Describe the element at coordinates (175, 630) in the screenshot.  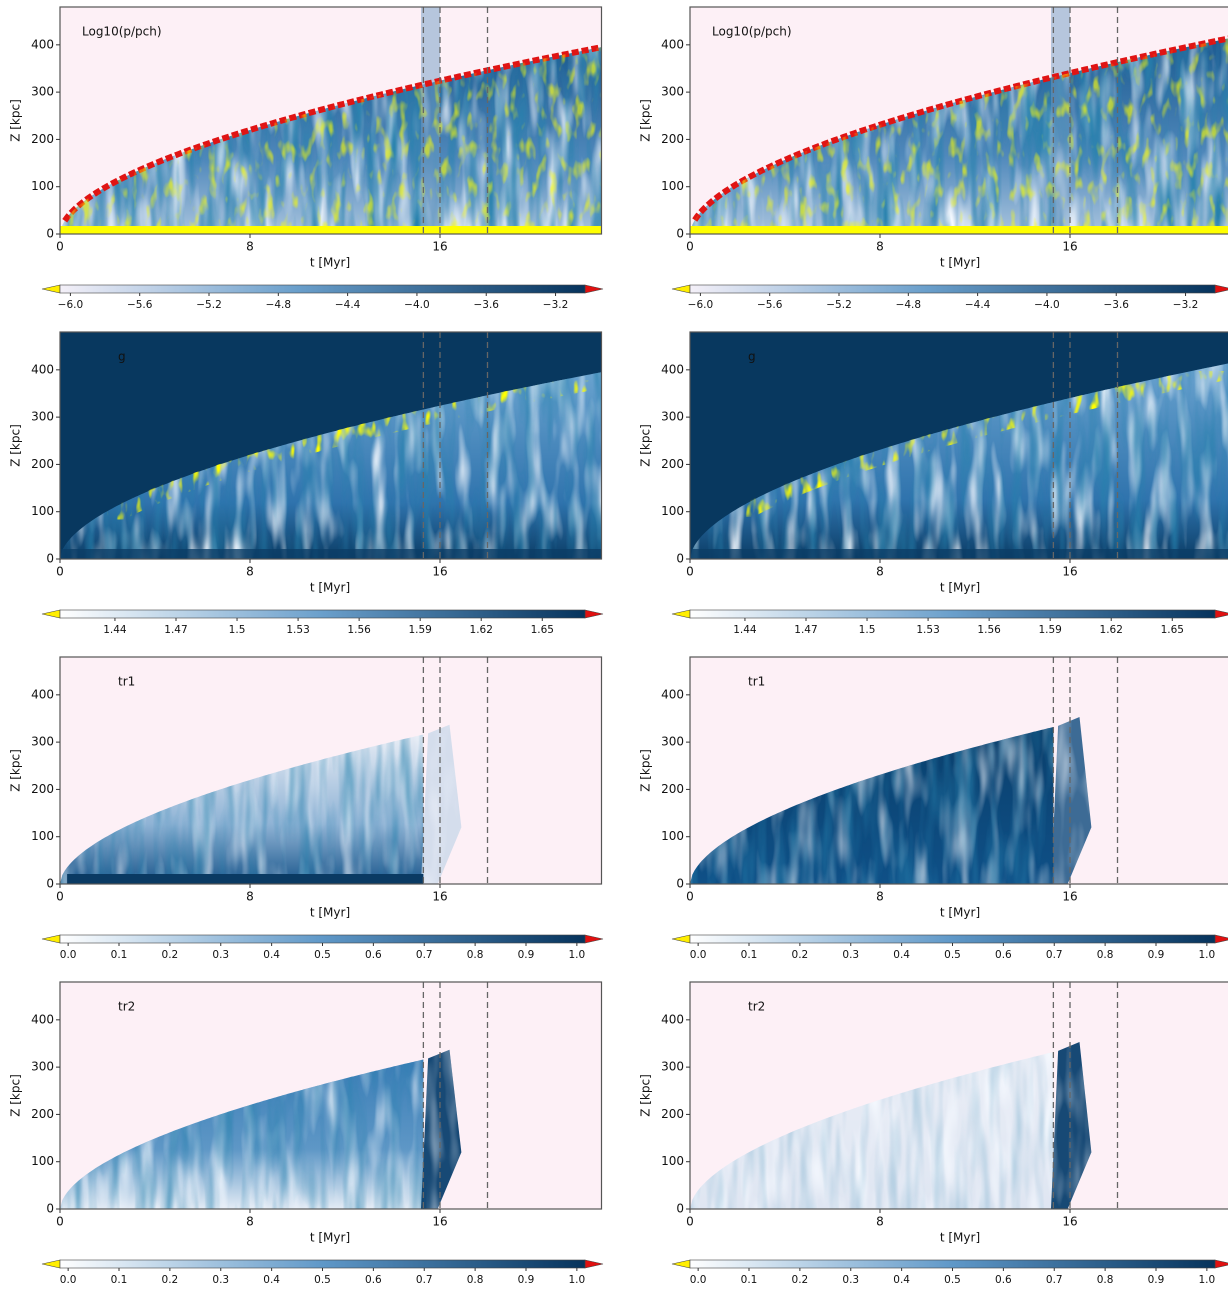
I see `colorbar-tick-label: 1.47` at that location.